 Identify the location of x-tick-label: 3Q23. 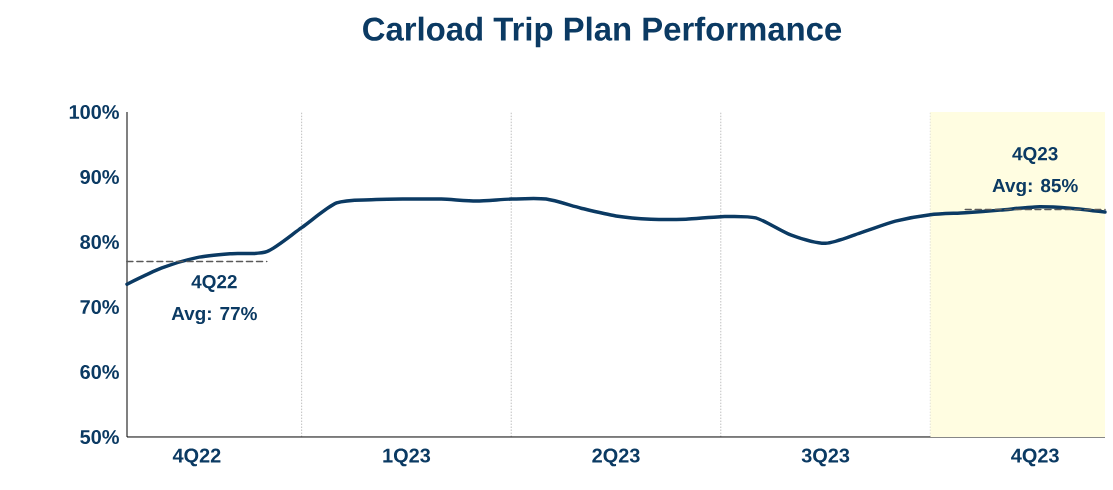
(825, 457).